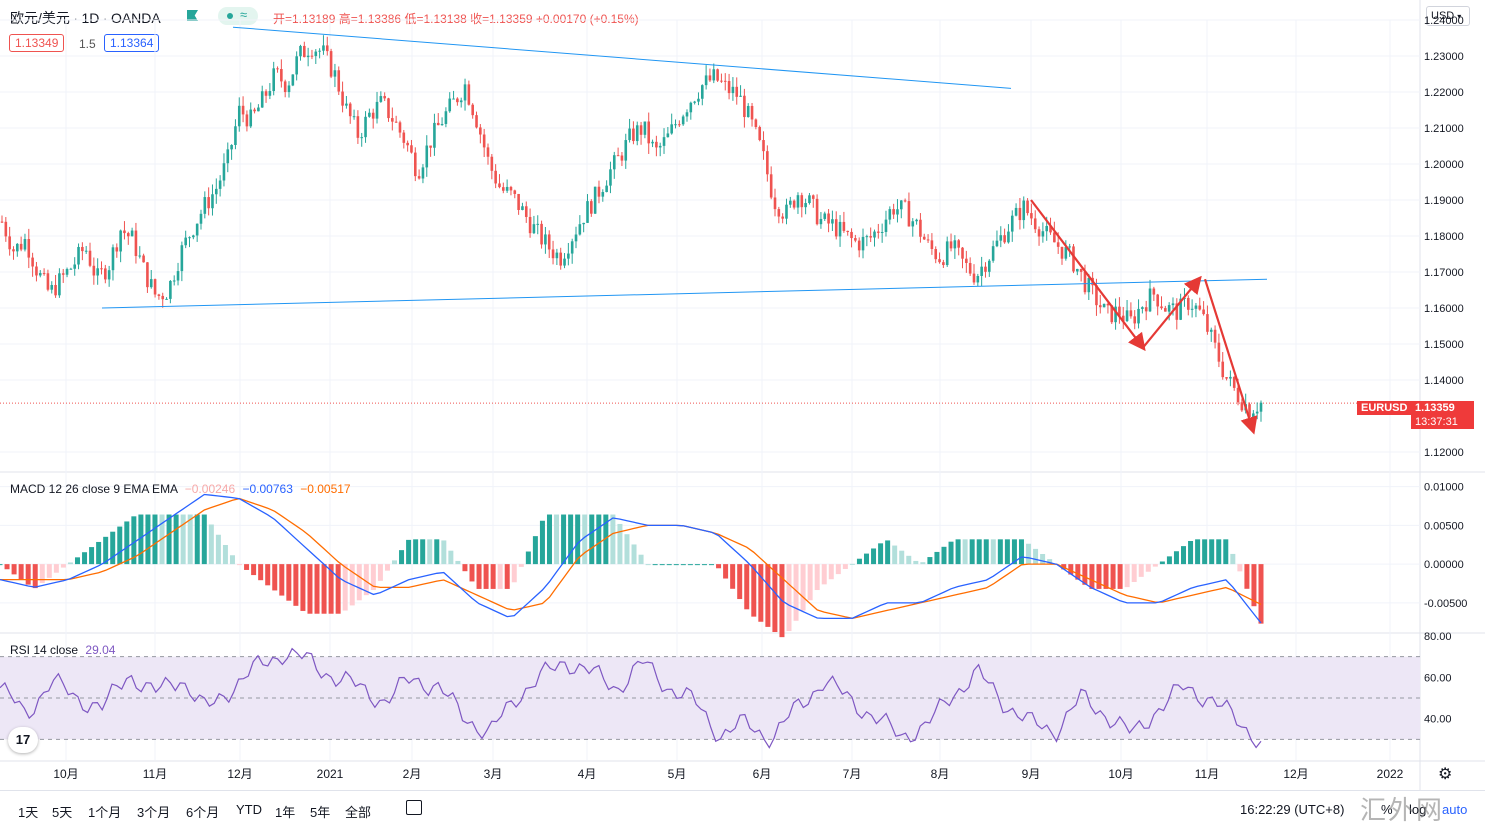  Describe the element at coordinates (677, 774) in the screenshot. I see `time-tick-label: 5月` at that location.